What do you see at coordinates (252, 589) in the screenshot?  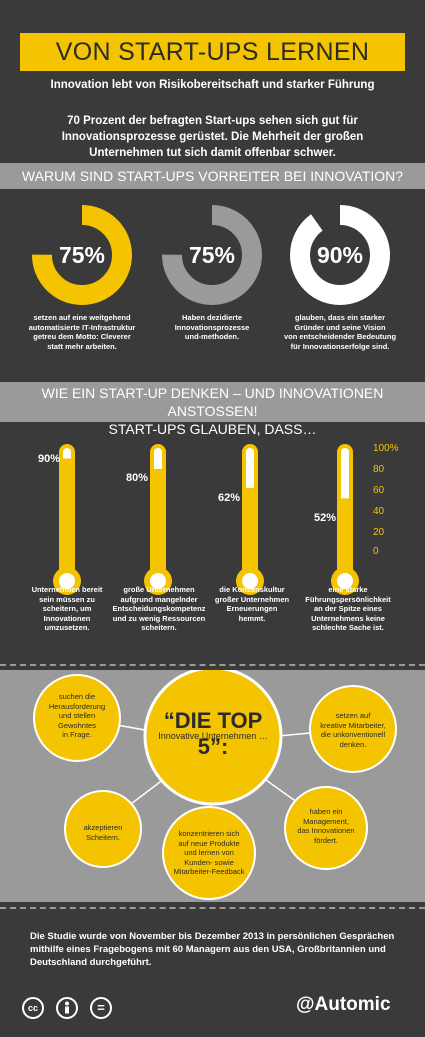 I see `caption-line: die Konsenskultur` at bounding box center [252, 589].